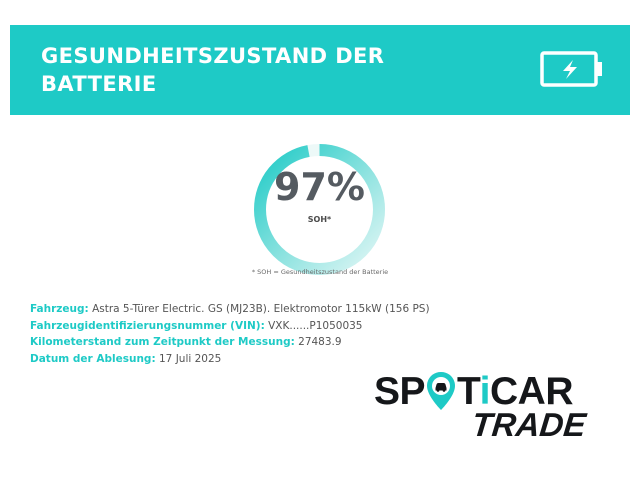 The height and width of the screenshot is (480, 640). What do you see at coordinates (93, 358) in the screenshot?
I see `detail-key: Datum der Ablesung:` at bounding box center [93, 358].